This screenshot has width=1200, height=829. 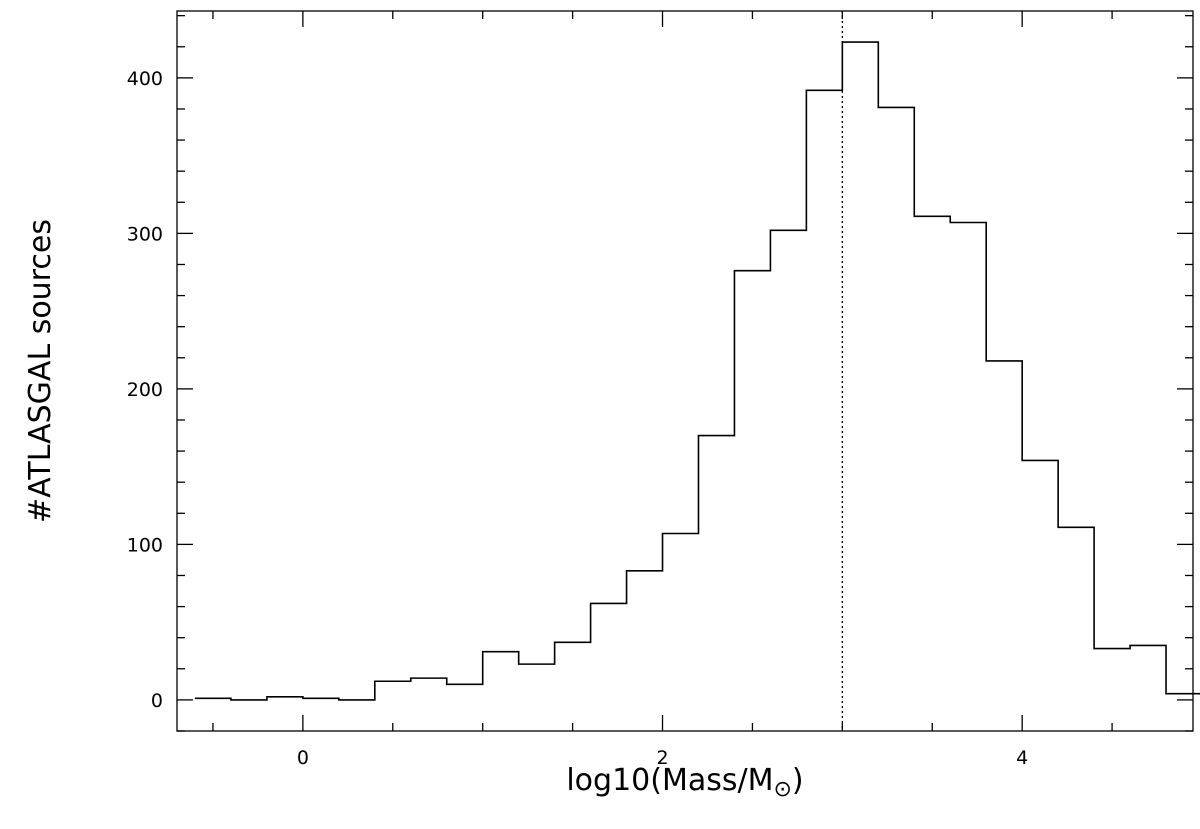 What do you see at coordinates (40, 371) in the screenshot?
I see `y-axis-label: #ATLASGAL sources` at bounding box center [40, 371].